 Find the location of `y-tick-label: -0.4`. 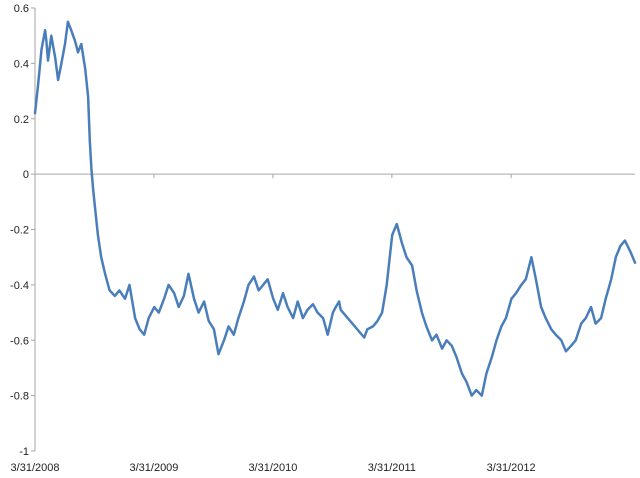

y-tick-label: -0.4 is located at coordinates (19, 286).